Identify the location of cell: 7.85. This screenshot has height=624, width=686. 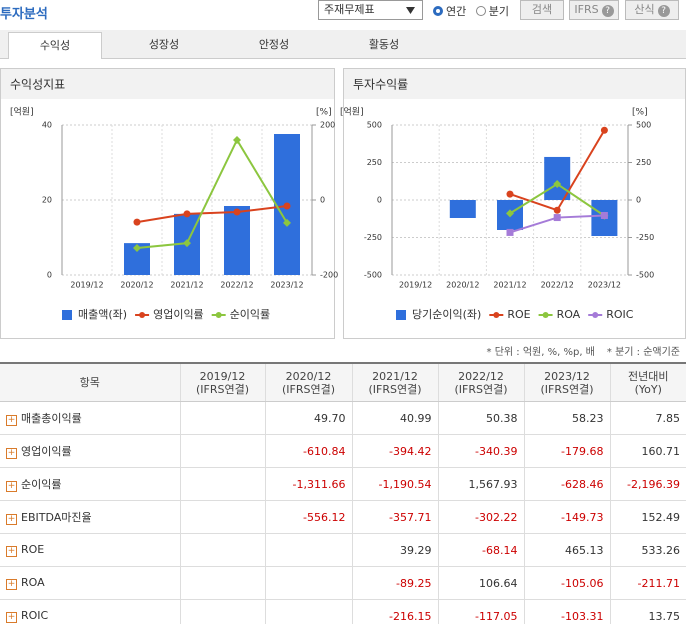
(647, 418).